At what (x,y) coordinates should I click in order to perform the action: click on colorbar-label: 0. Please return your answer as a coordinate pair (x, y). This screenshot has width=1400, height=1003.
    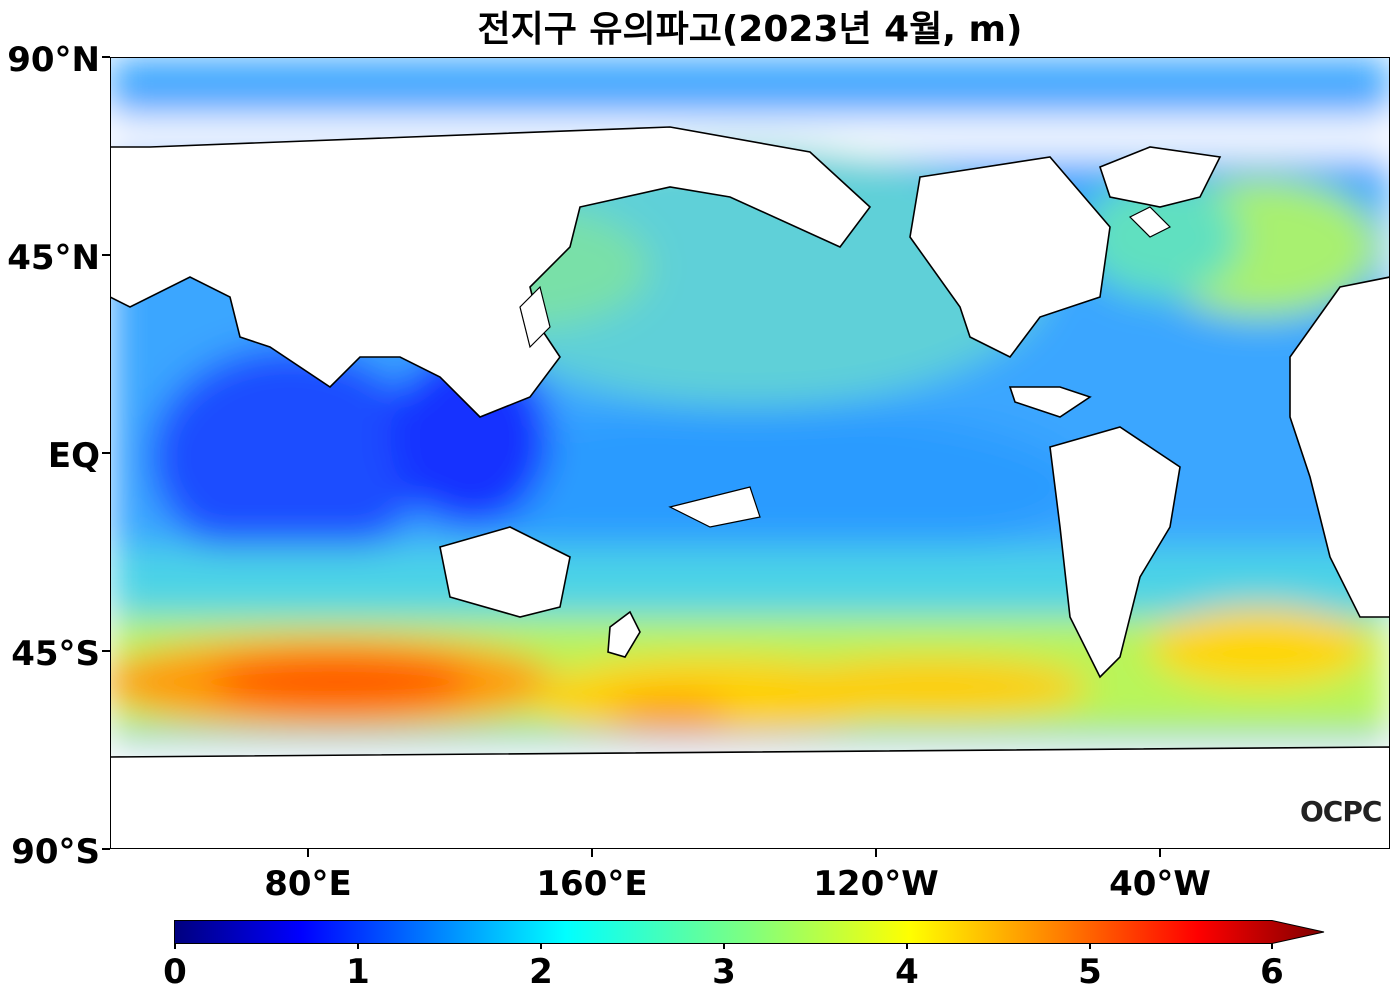
    Looking at the image, I should click on (175, 972).